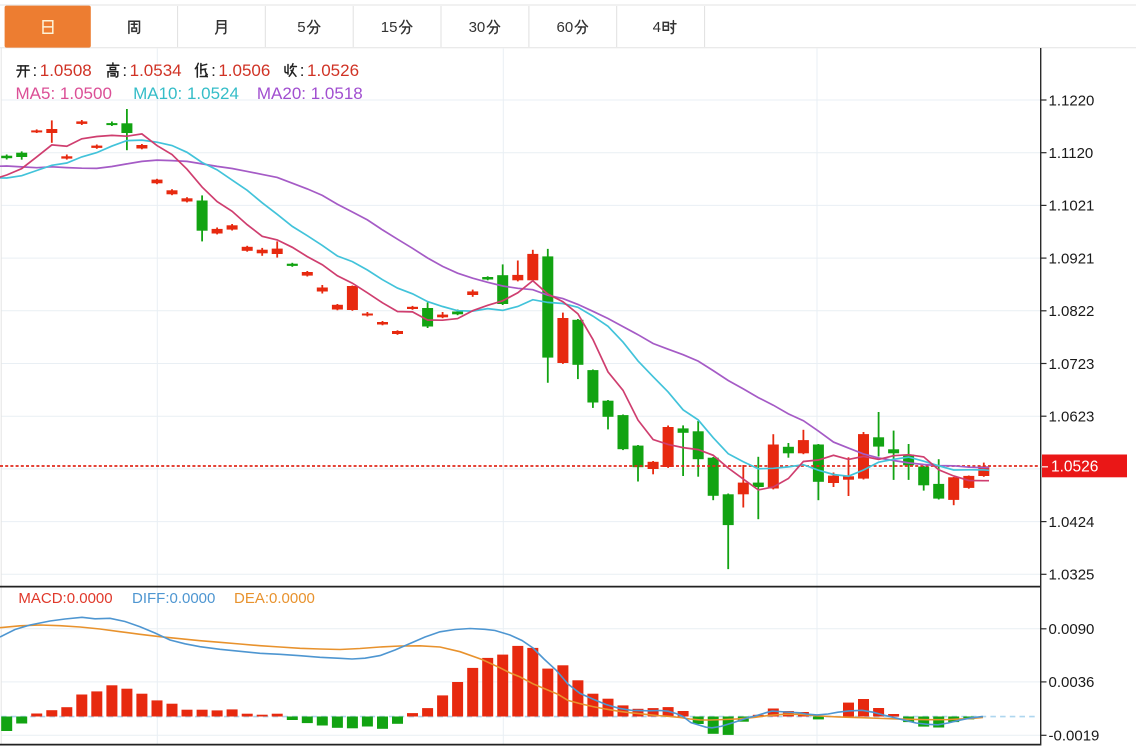 This screenshot has height=751, width=1136. I want to click on svg-text: MACD:0.0000, so click(65, 598).